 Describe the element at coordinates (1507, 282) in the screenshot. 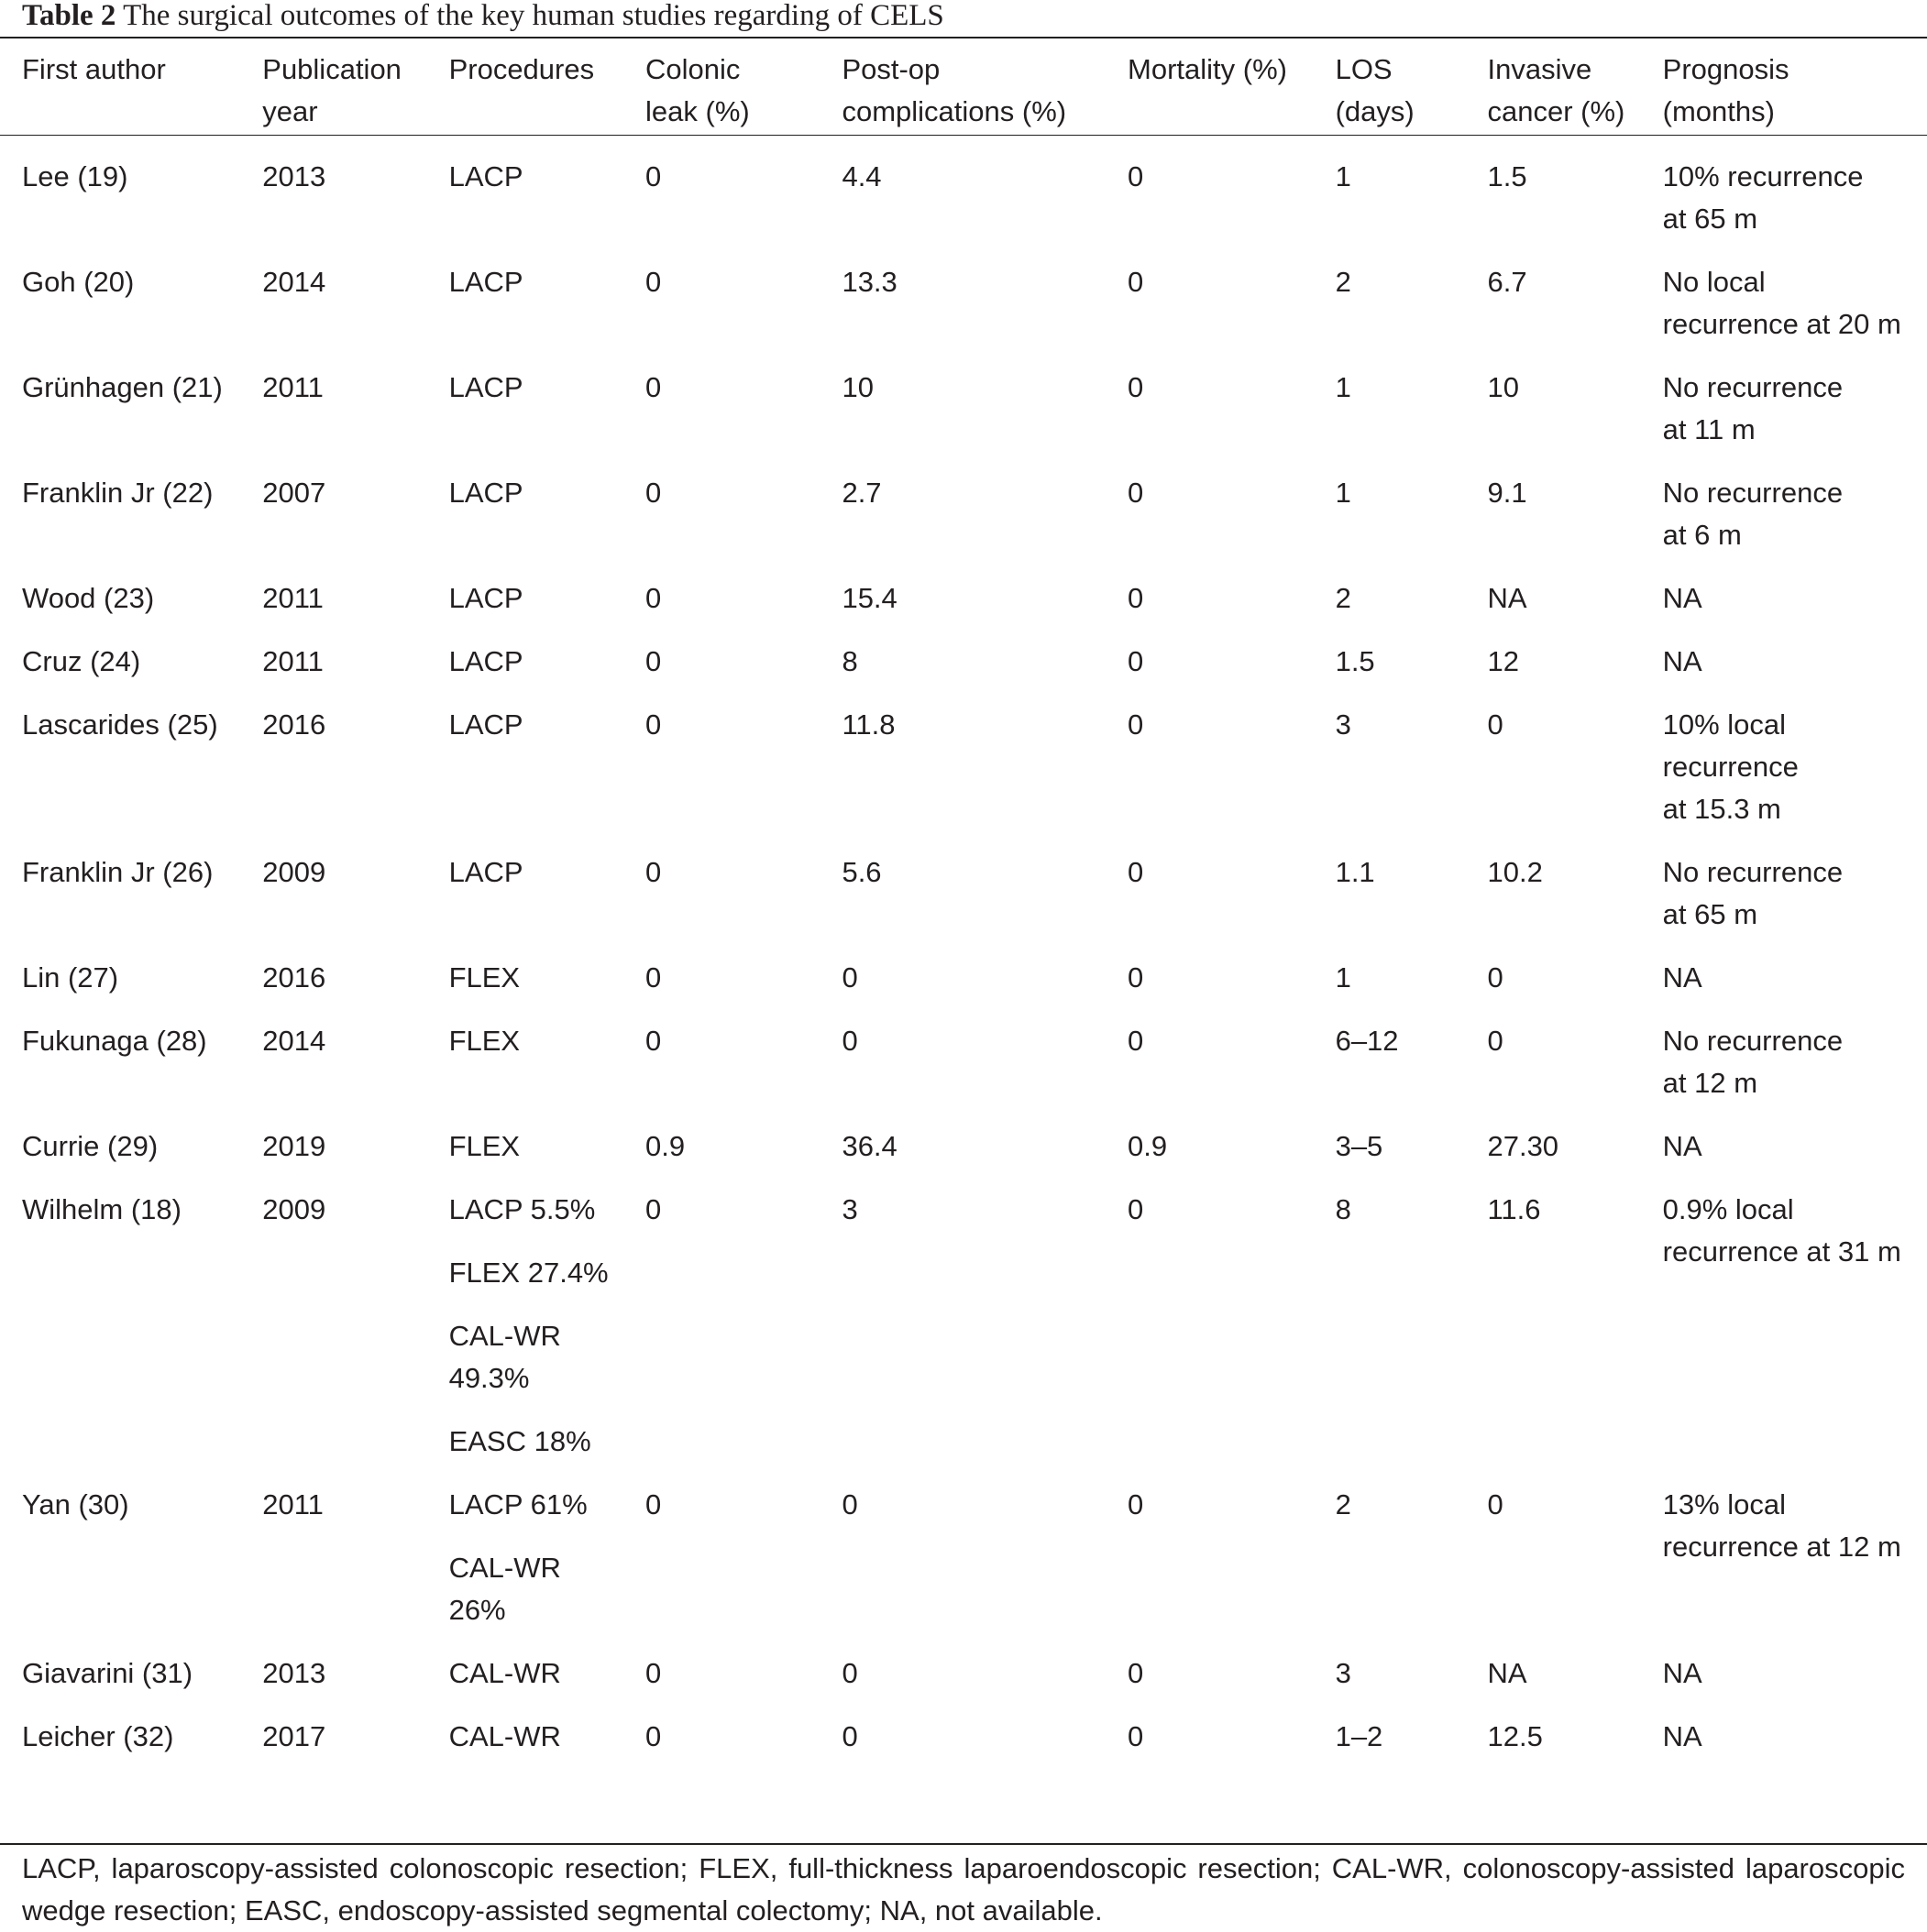

I see `cell-invasive-cancer: 6.7` at that location.